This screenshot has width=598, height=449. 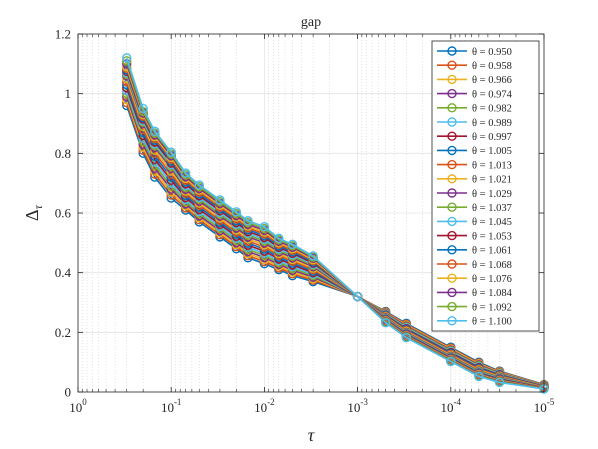 I want to click on x-axis-label: τ, so click(x=311, y=435).